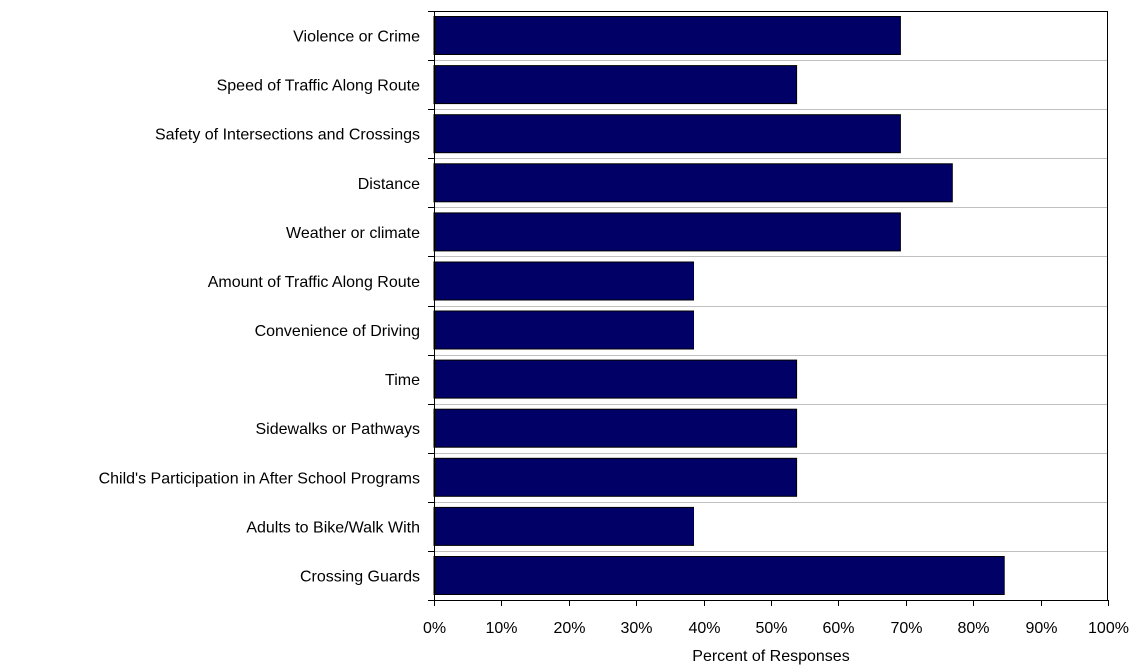  What do you see at coordinates (771, 628) in the screenshot?
I see `x-tick-label: 50%` at bounding box center [771, 628].